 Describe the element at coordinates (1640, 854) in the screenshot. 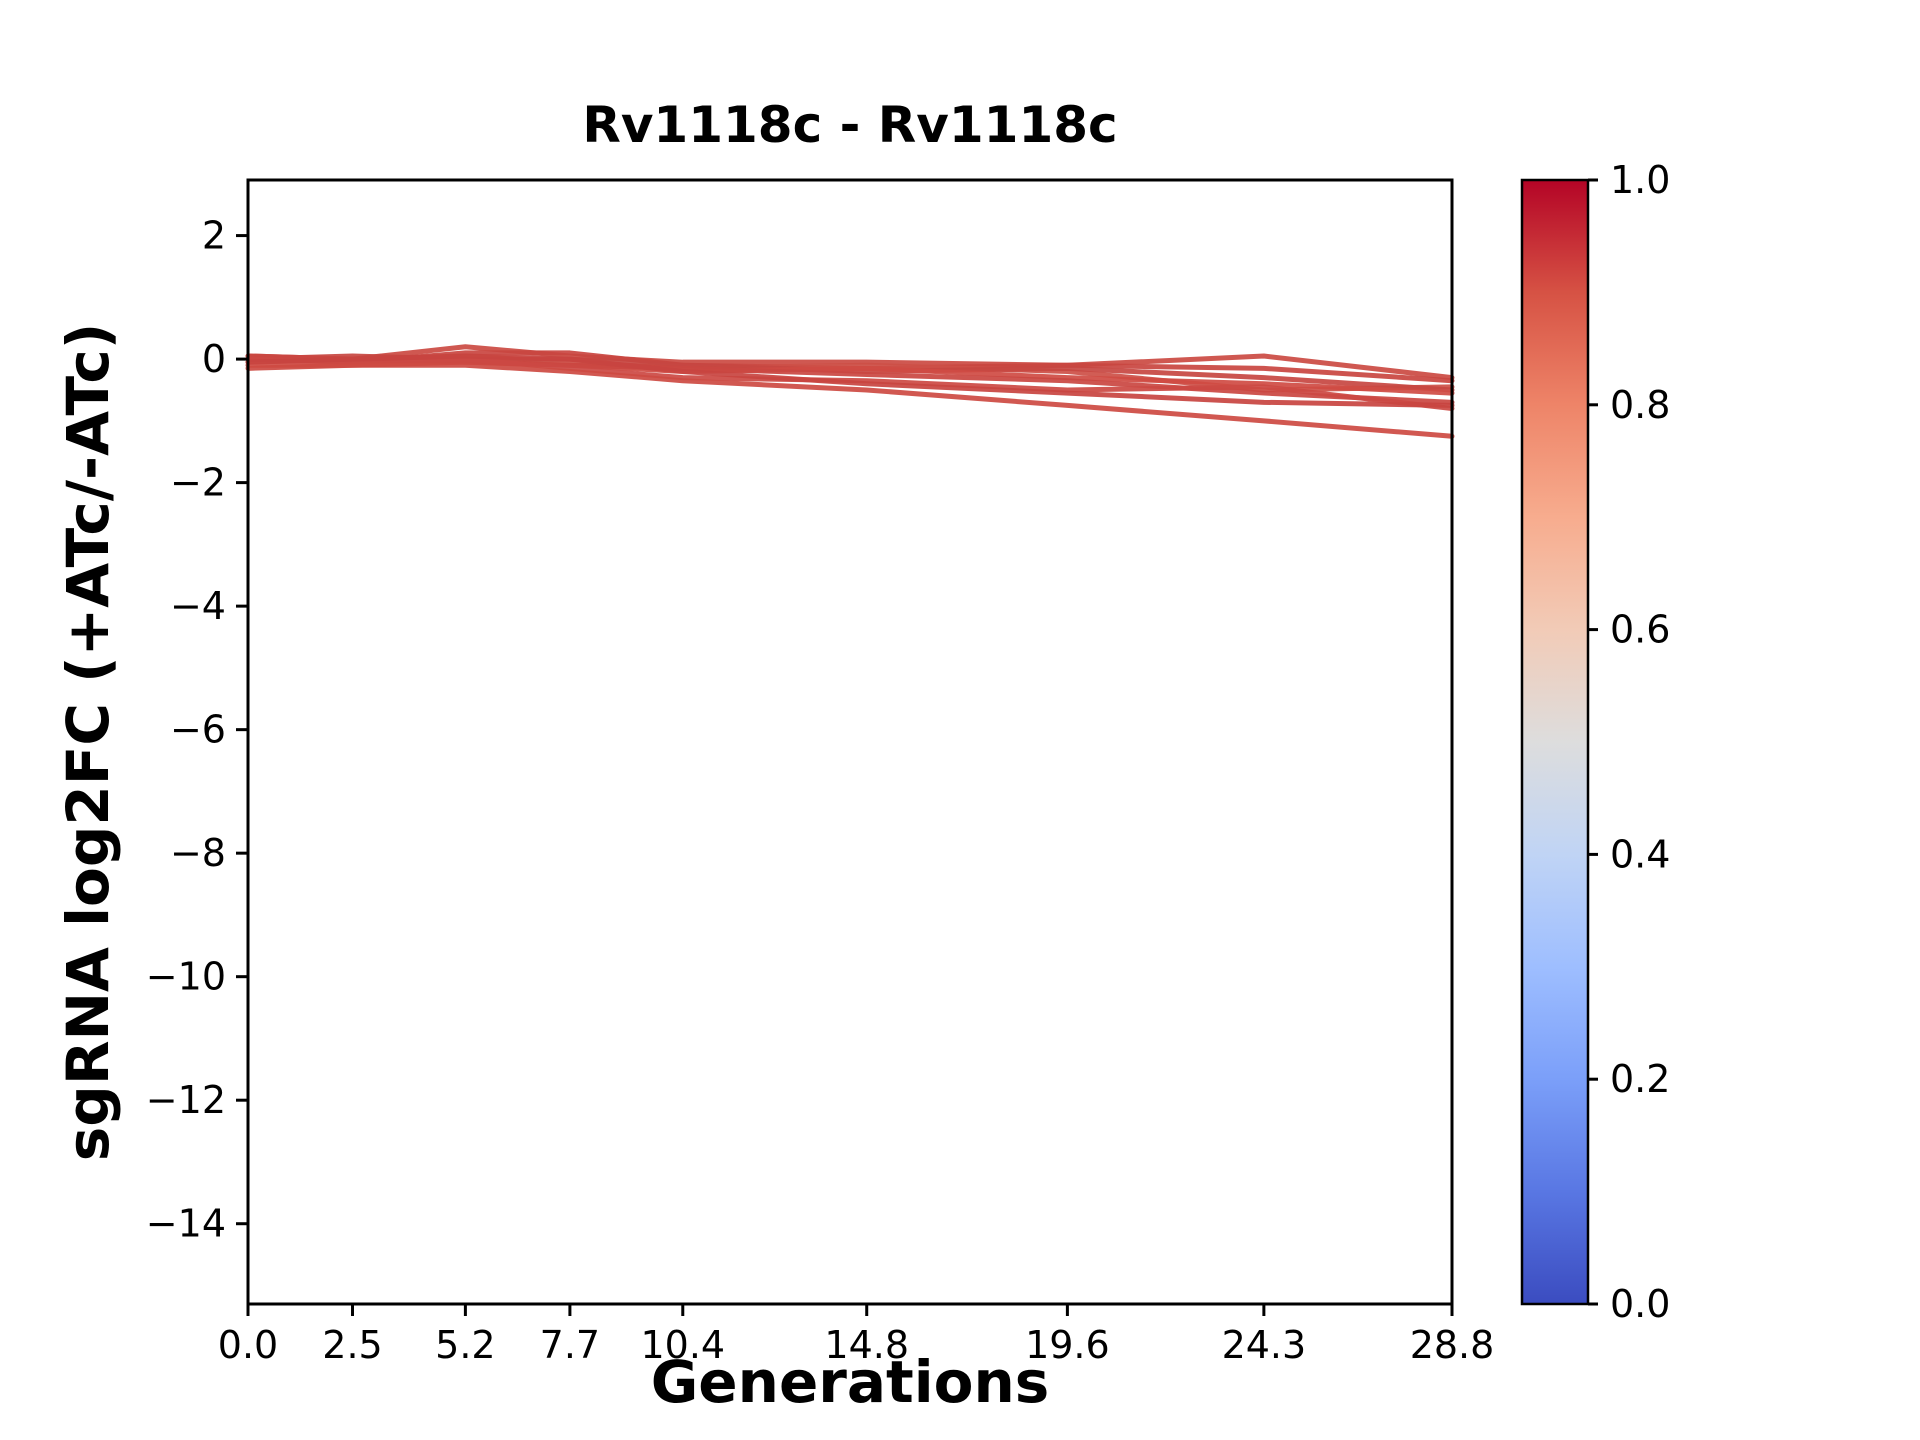

I see `colorbar-tick-label: 0.4` at that location.